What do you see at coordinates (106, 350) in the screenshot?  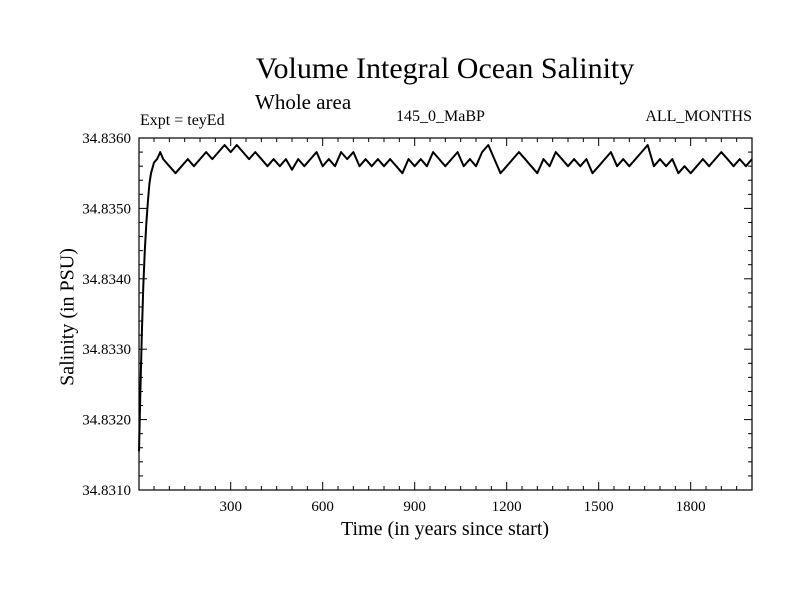 I see `y-tick-label: 34.8330` at bounding box center [106, 350].